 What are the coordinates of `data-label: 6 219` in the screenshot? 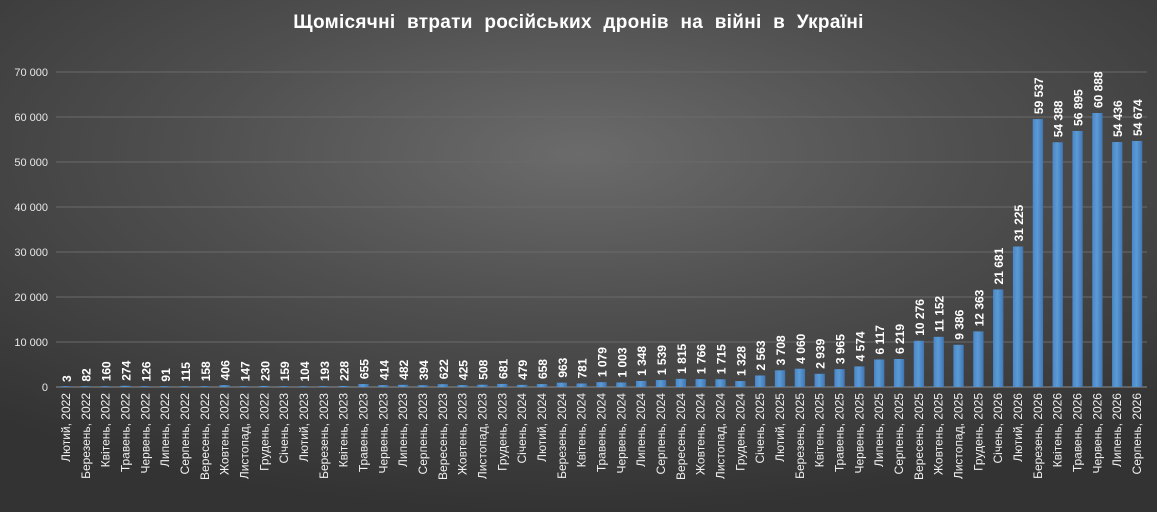 It's located at (900, 339).